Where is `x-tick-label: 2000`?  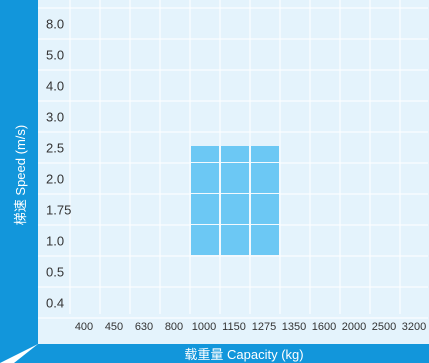
x-tick-label: 2000 is located at coordinates (354, 327).